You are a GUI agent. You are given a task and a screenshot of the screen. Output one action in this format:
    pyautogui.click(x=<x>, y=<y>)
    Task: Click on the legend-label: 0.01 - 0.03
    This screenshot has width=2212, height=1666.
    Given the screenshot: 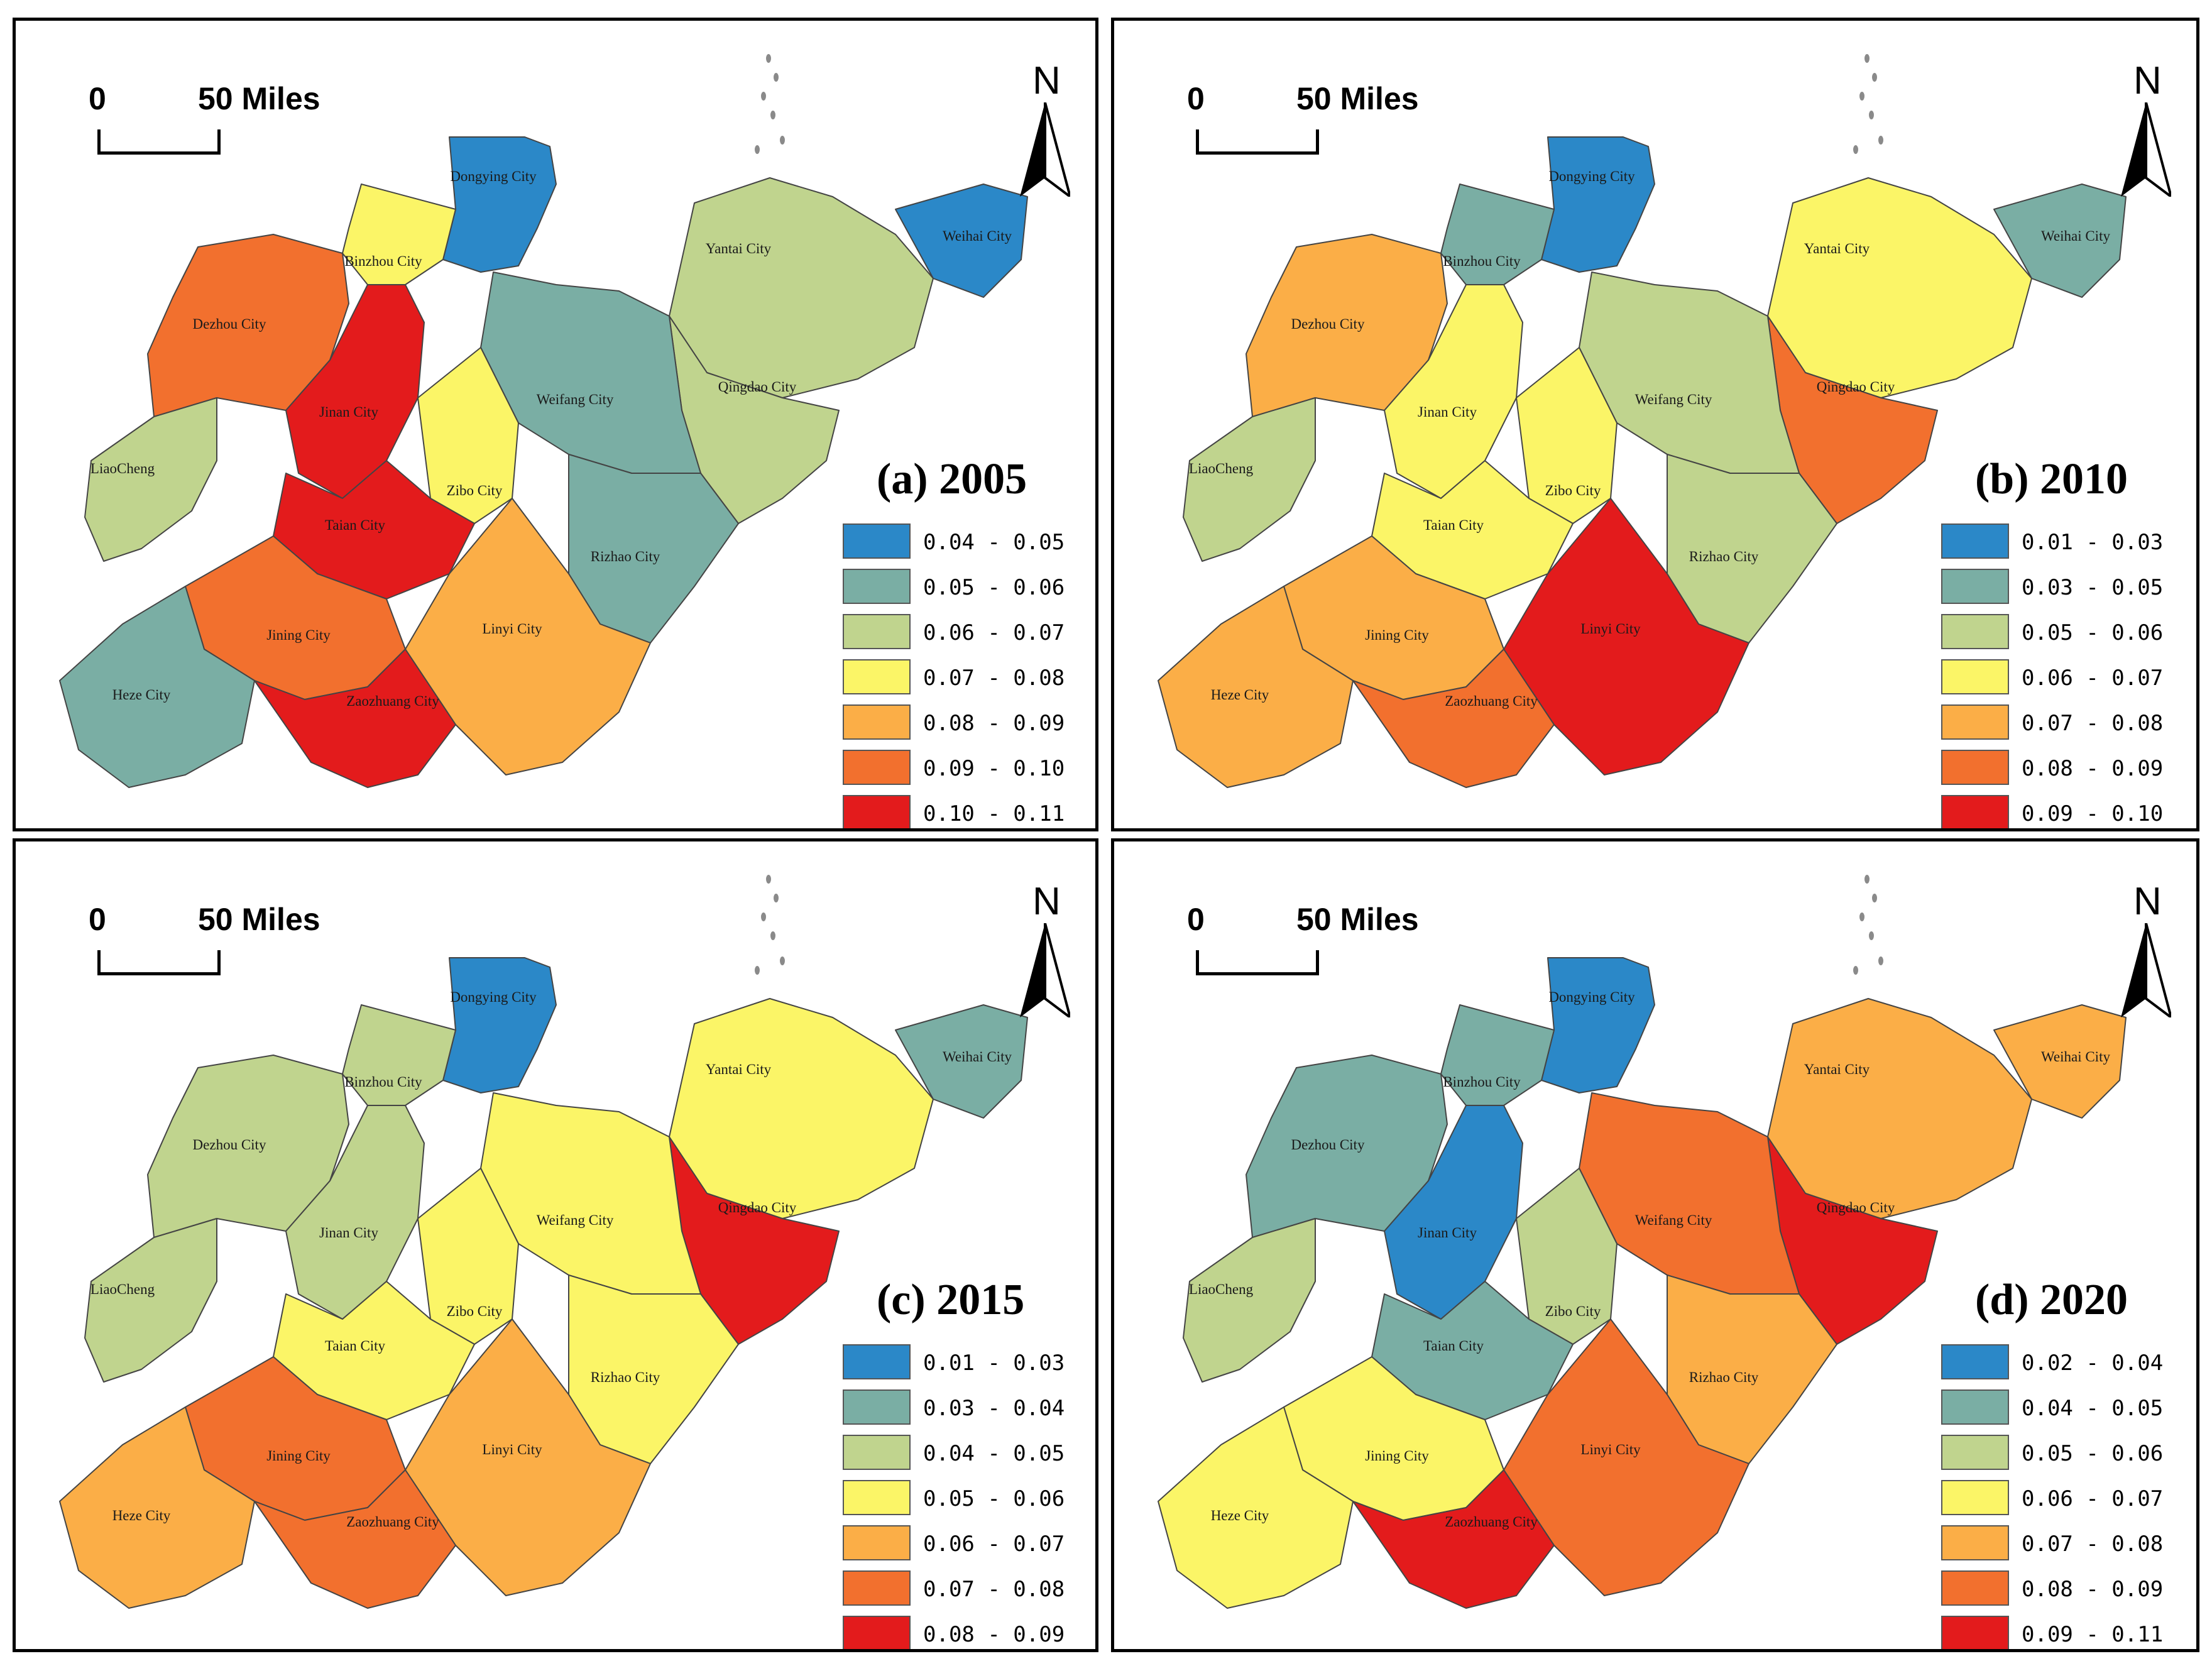 What is the action you would take?
    pyautogui.click(x=994, y=1363)
    